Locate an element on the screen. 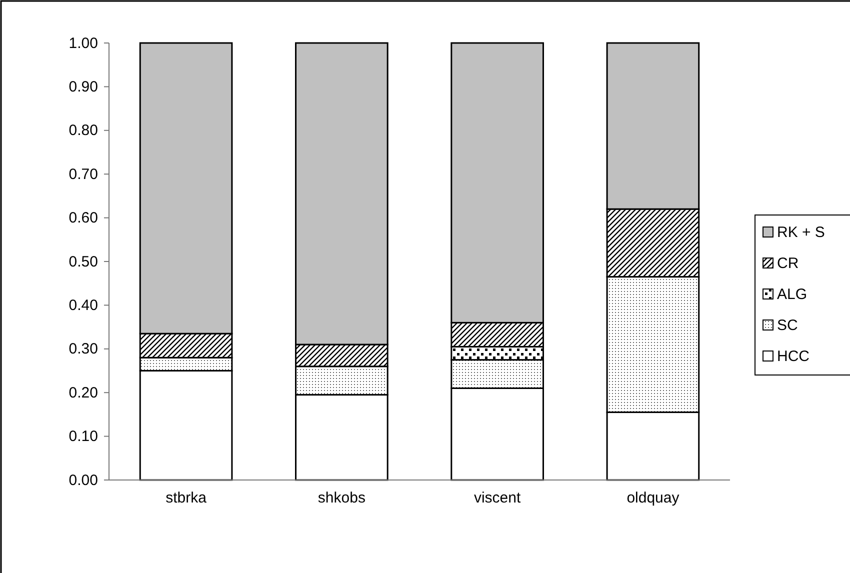 The width and height of the screenshot is (850, 573). x-tick-label: oldquay is located at coordinates (653, 498).